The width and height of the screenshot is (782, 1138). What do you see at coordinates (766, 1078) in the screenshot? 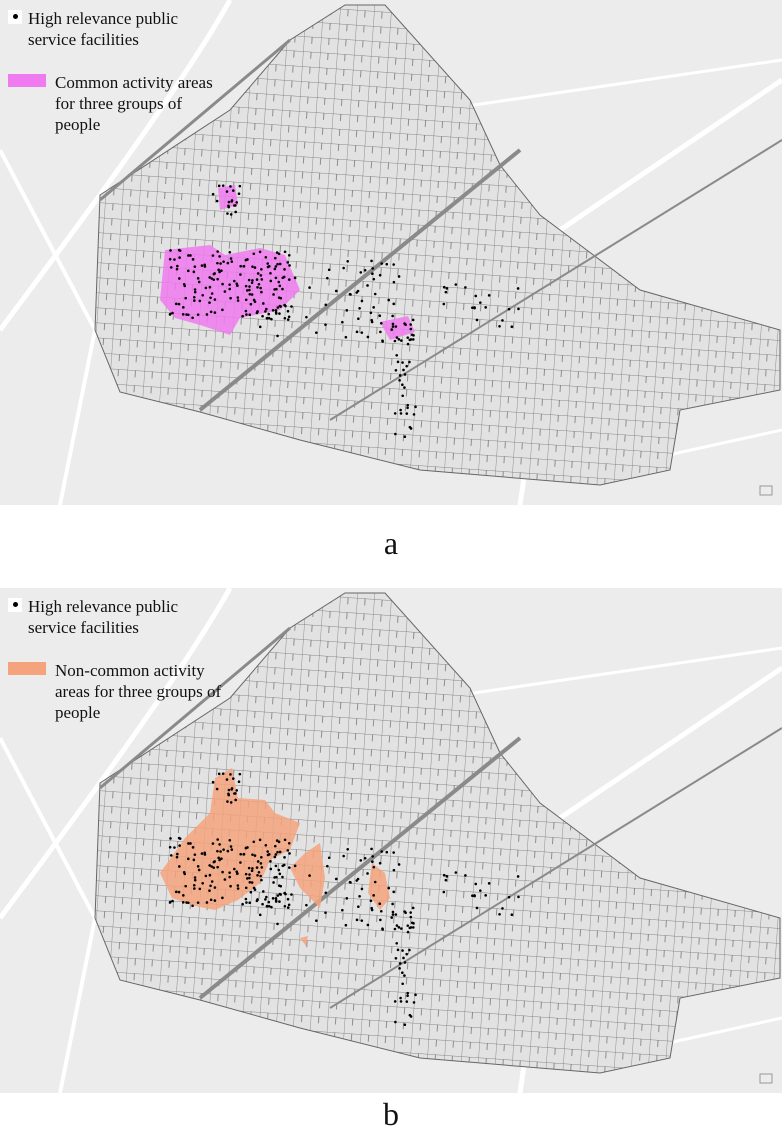
I see `map-icon` at bounding box center [766, 1078].